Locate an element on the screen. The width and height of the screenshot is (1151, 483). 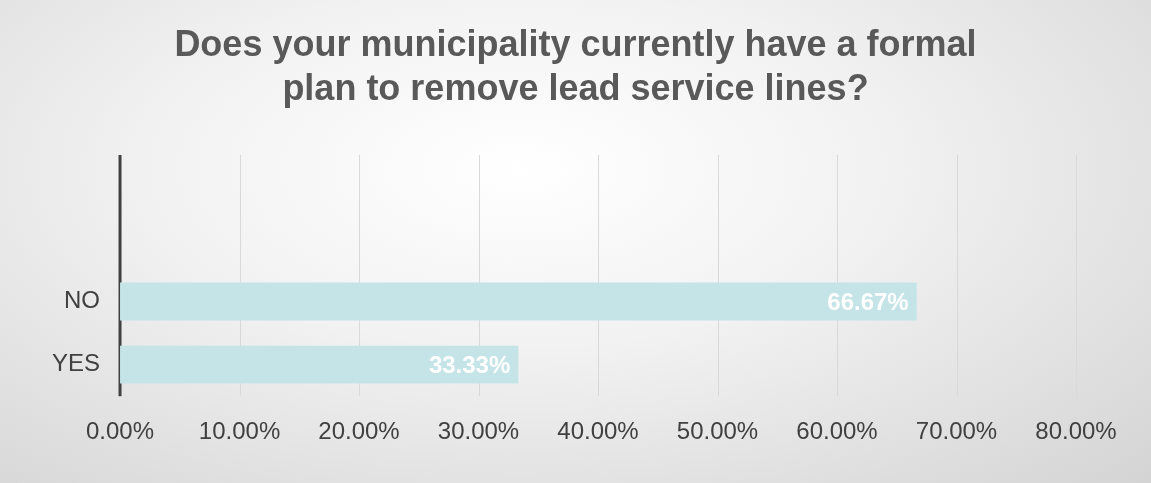
x-tick-label: 30.00% is located at coordinates (478, 431).